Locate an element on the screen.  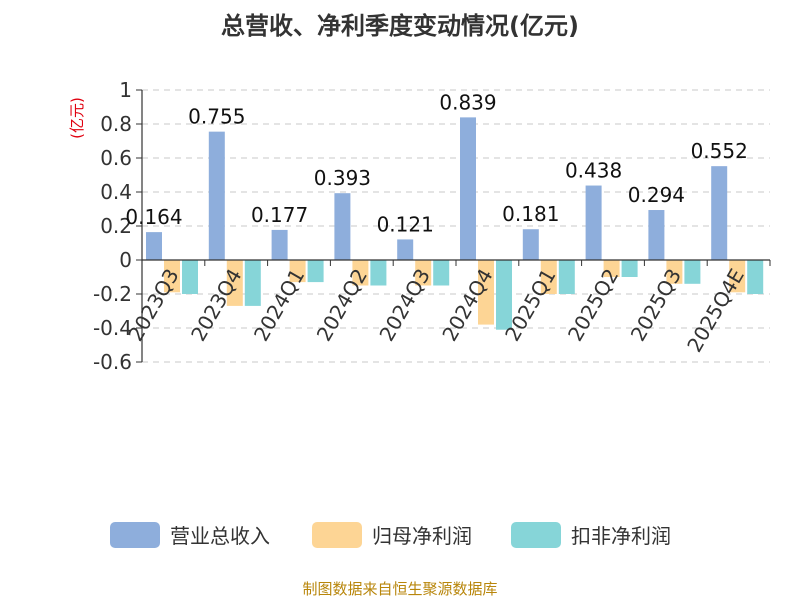
bar-2-2023Q4 is located at coordinates (234, 283).